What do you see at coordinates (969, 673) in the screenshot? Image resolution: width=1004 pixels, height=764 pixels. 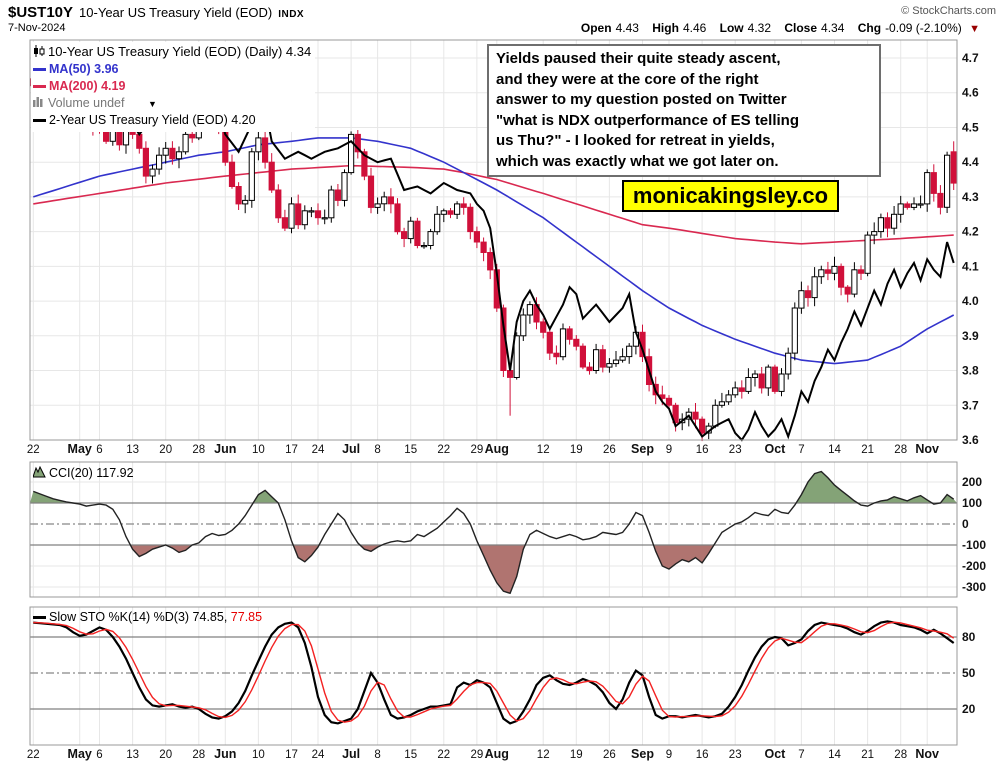 I see `svg-text: 50` at bounding box center [969, 673].